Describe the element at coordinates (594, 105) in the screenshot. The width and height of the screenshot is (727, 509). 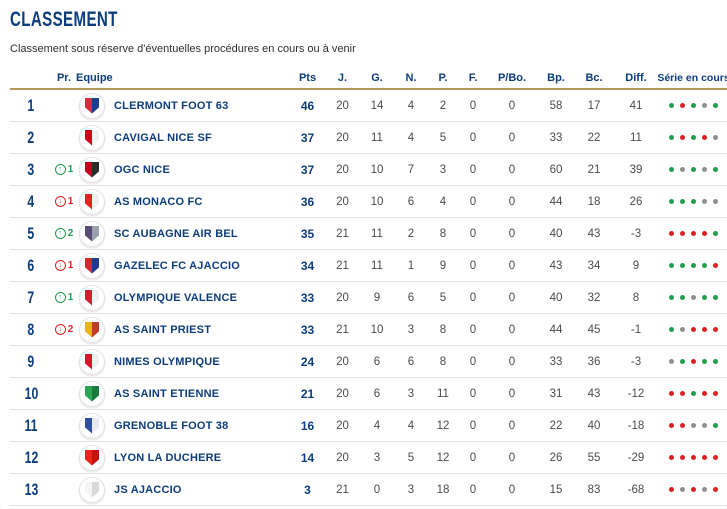
I see `cell-bc: 17` at that location.